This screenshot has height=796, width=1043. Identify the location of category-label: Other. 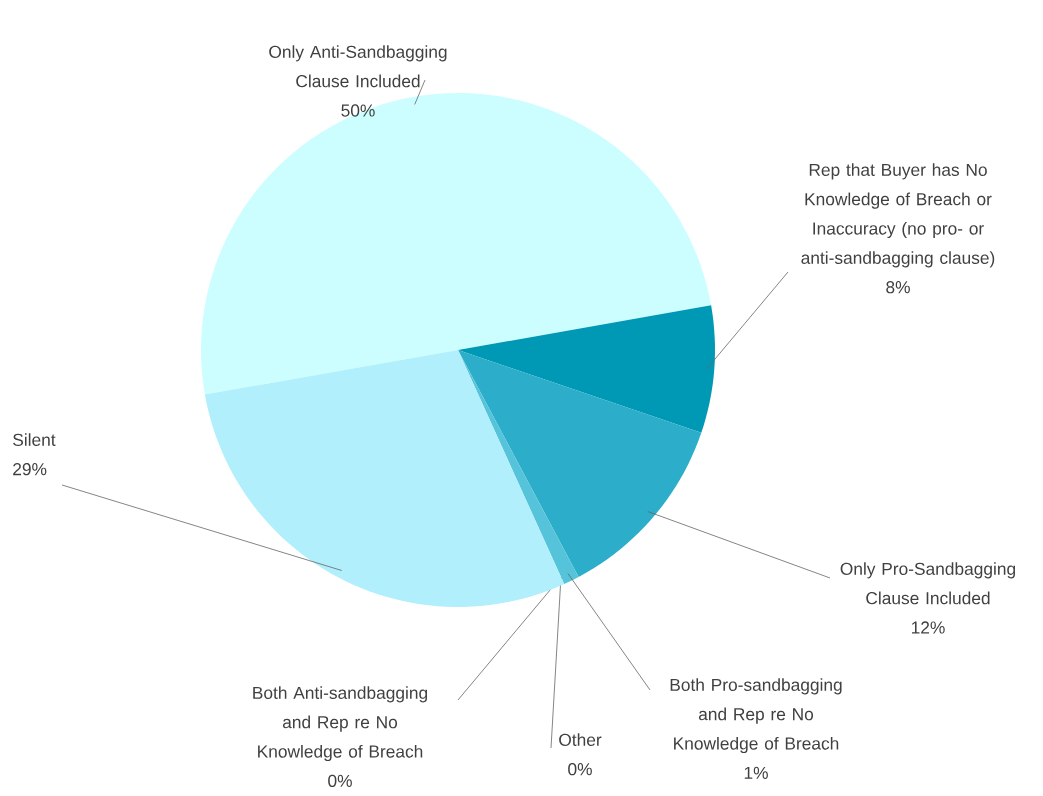
(580, 739).